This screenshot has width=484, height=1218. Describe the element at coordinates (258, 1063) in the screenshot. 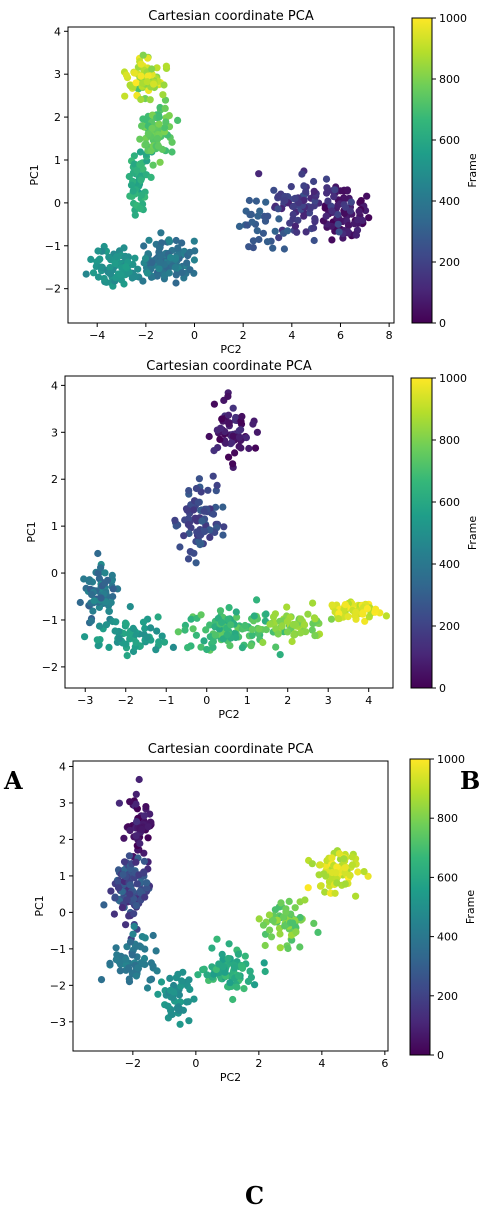

I see `x-tick-label: 2` at that location.